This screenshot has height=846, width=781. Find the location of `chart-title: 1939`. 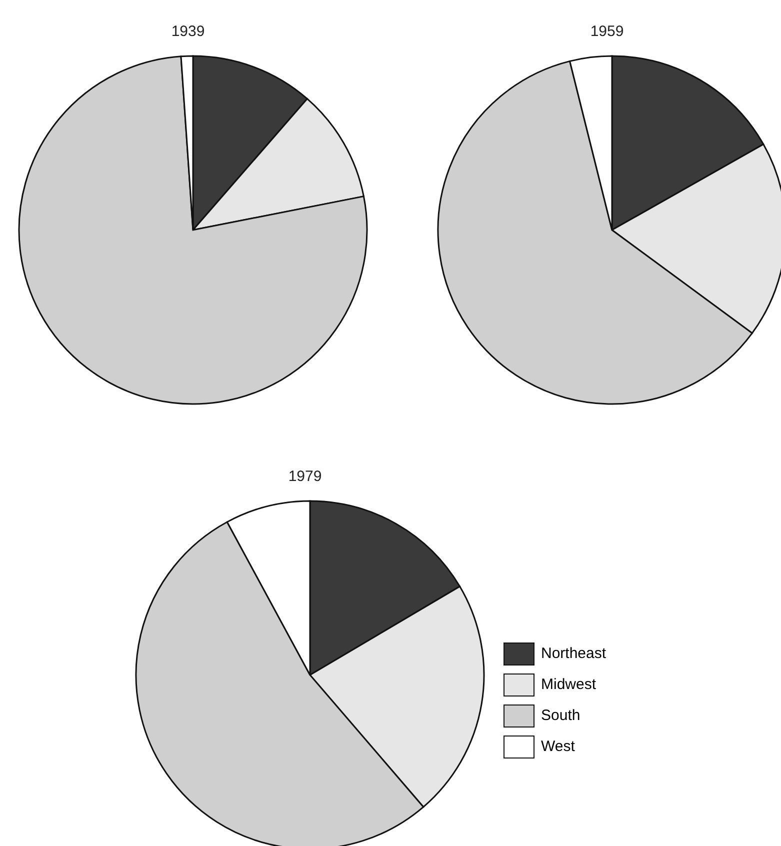

chart-title: 1939 is located at coordinates (188, 32).